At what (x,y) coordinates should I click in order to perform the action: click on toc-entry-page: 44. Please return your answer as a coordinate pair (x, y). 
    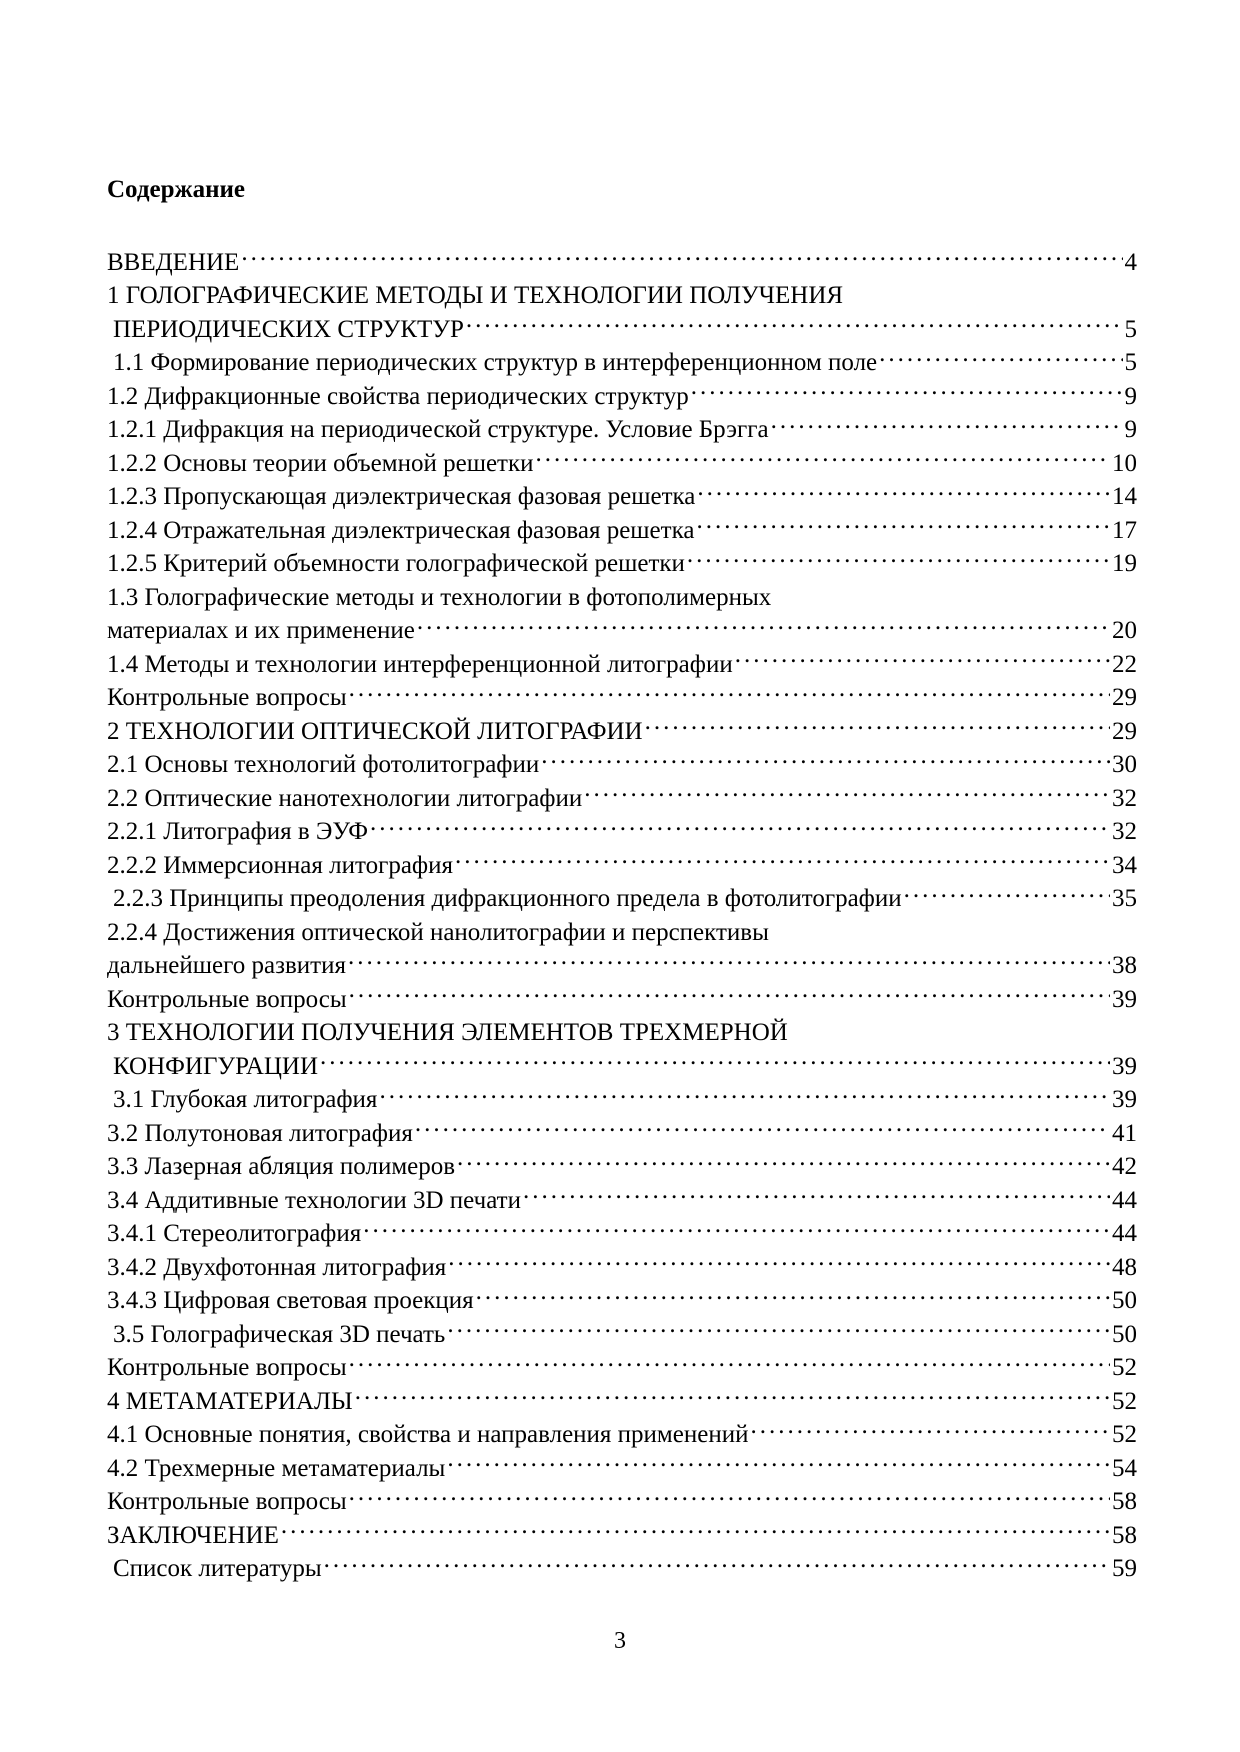
    Looking at the image, I should click on (1124, 1233).